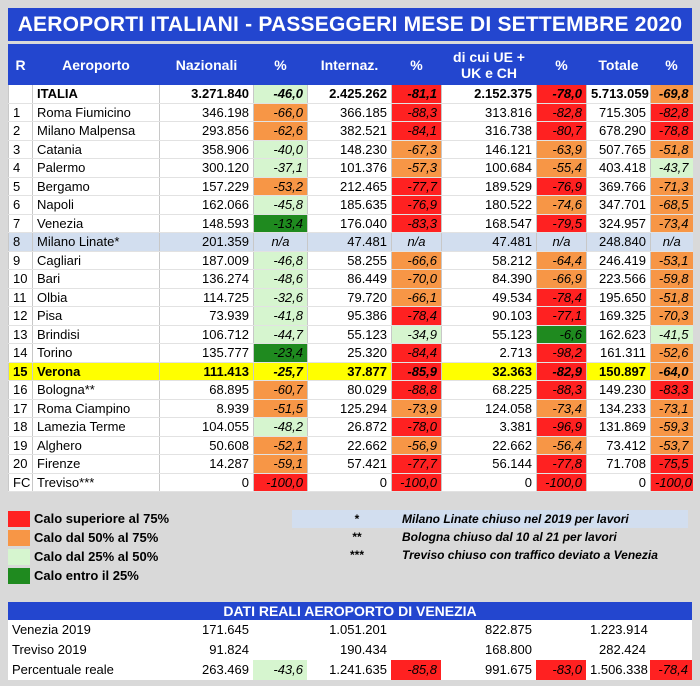 Image resolution: width=700 pixels, height=686 pixels. I want to click on pct-national-cell: -46,0, so click(280, 94).